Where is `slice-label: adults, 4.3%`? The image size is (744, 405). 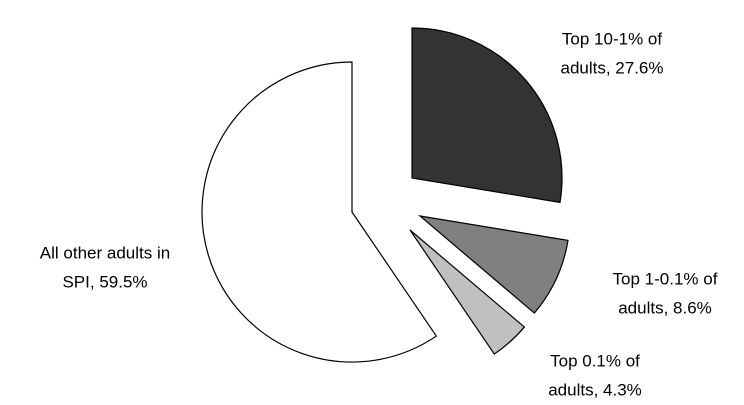 slice-label: adults, 4.3% is located at coordinates (595, 389).